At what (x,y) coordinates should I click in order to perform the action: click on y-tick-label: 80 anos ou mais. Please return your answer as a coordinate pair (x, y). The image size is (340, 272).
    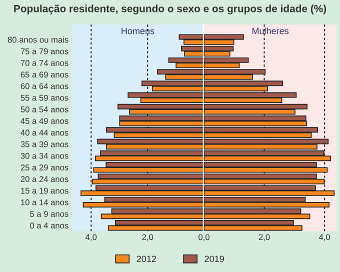
    Looking at the image, I should click on (38, 39).